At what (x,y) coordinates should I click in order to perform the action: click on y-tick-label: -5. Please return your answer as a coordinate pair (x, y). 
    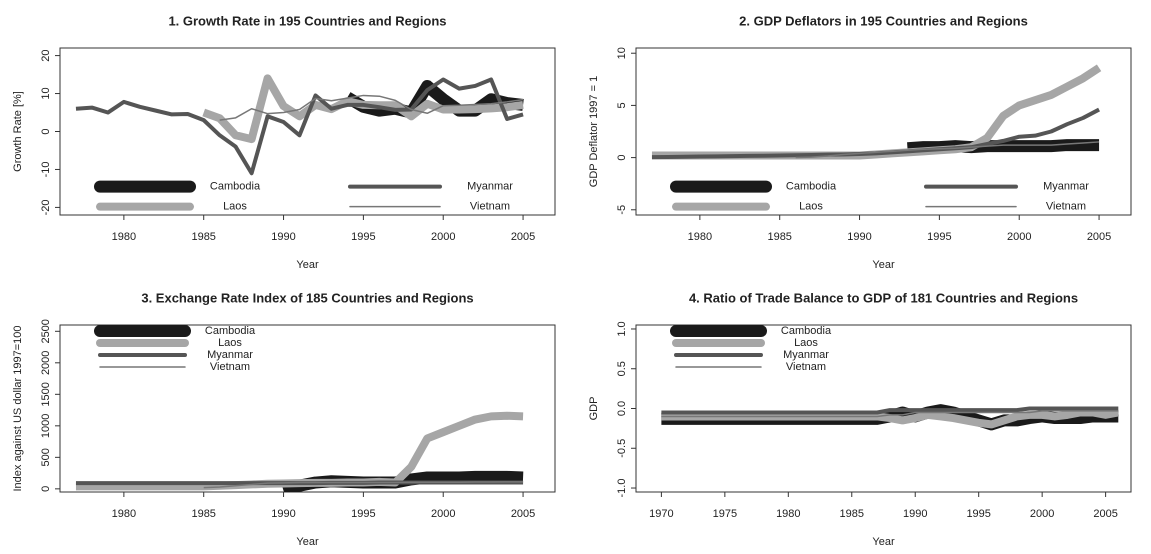
    Looking at the image, I should click on (622, 210).